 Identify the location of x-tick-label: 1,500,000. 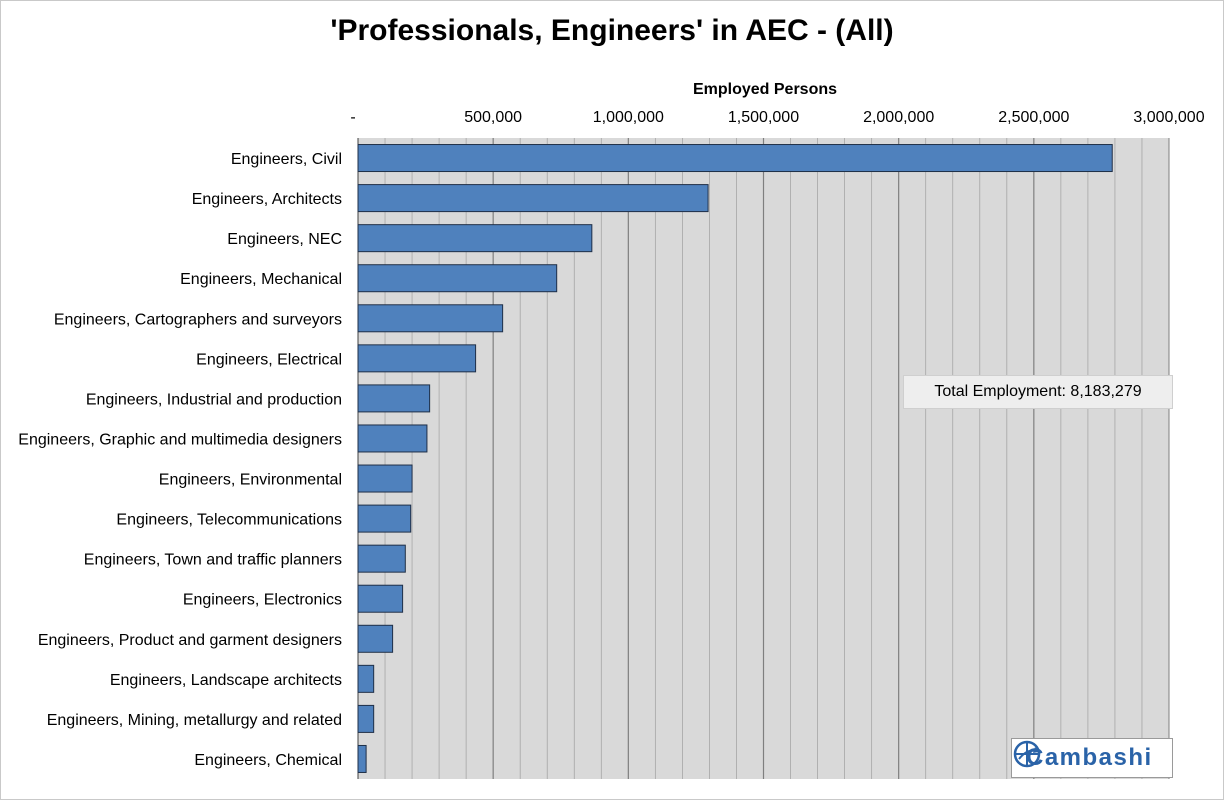
(763, 117).